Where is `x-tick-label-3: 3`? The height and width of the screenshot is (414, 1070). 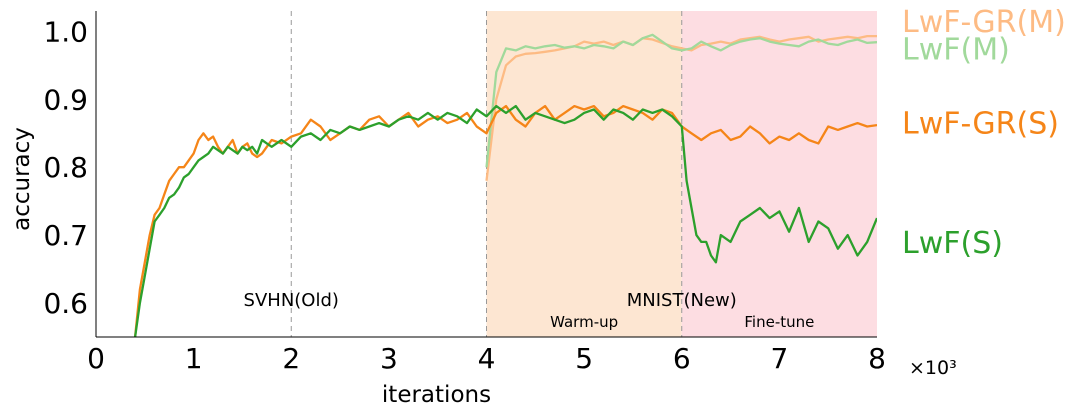
x-tick-label-3: 3 is located at coordinates (389, 358).